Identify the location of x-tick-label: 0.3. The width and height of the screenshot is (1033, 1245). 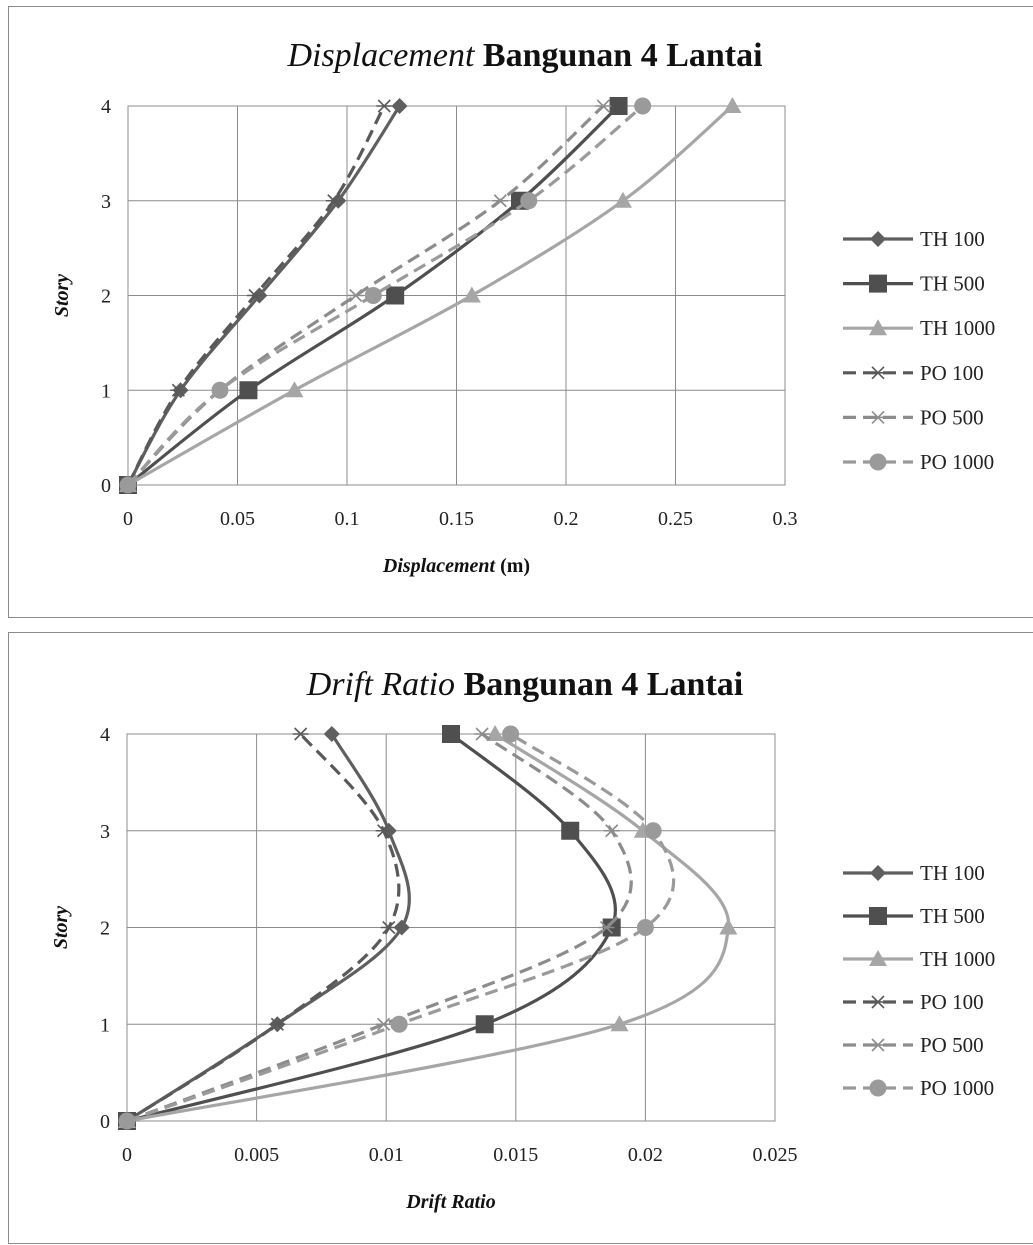
(785, 519).